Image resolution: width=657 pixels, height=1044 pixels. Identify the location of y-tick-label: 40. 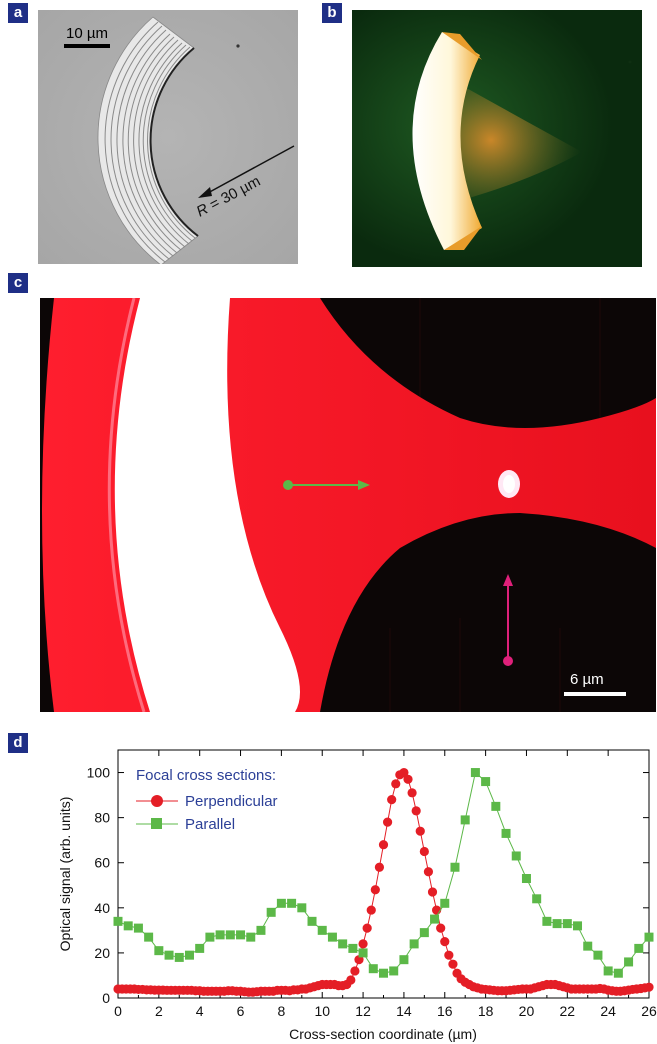
(102, 908).